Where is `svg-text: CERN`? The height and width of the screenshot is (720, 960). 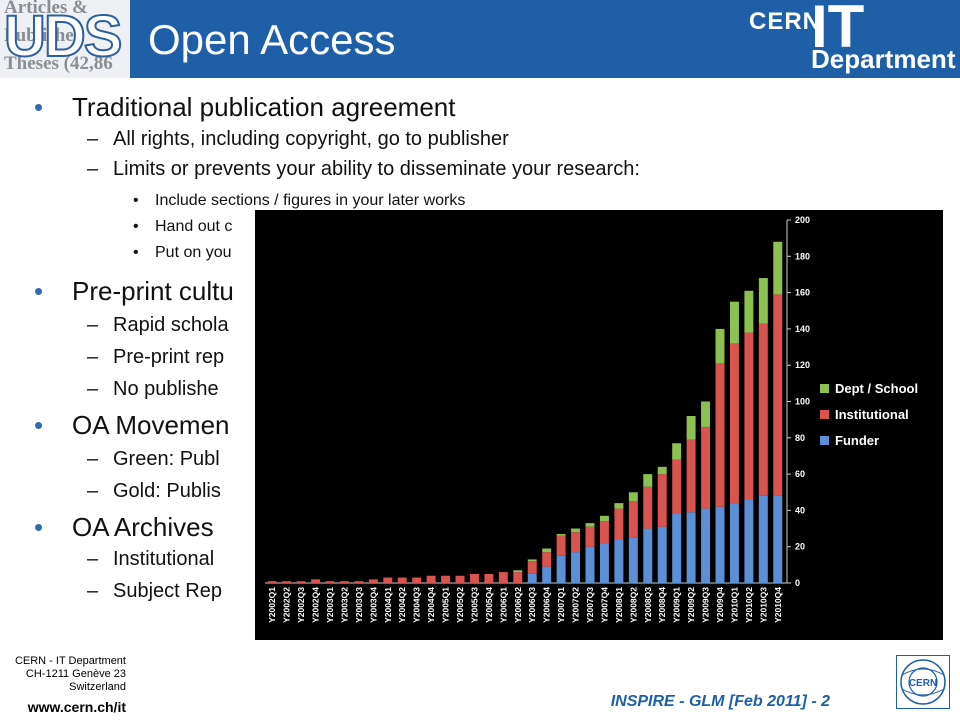
svg-text: CERN is located at coordinates (923, 683).